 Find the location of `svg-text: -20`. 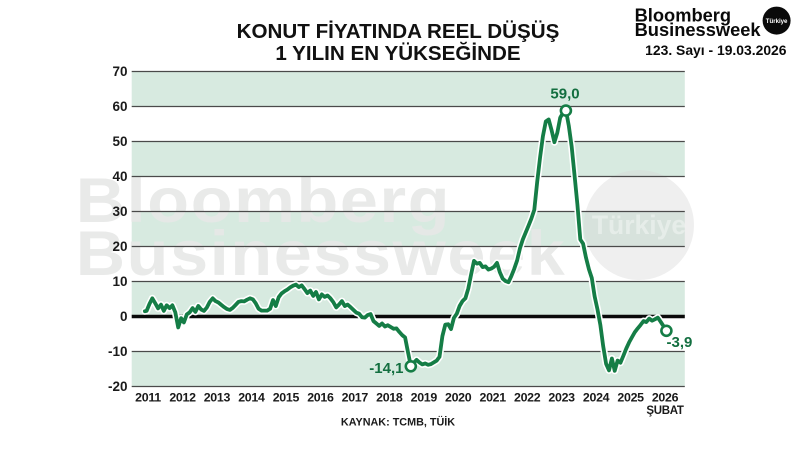

svg-text: -20 is located at coordinates (118, 386).